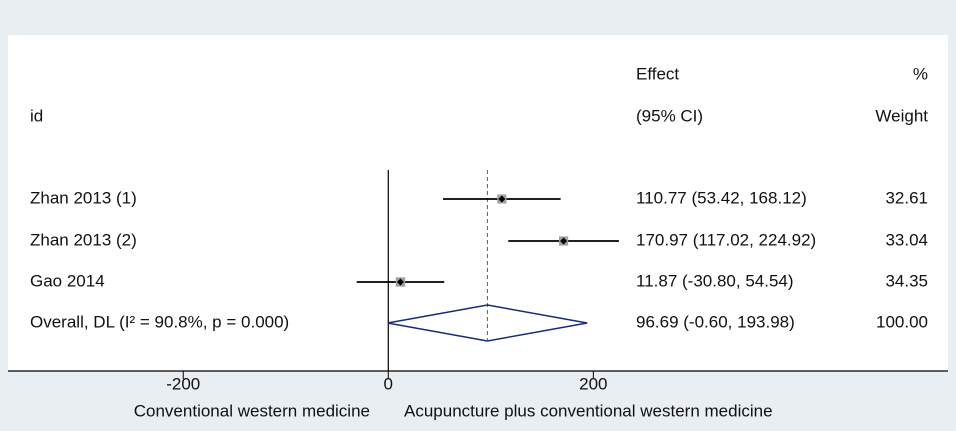 The image size is (956, 431). Describe the element at coordinates (83, 239) in the screenshot. I see `study-label: Zhan 2013 (2)` at that location.